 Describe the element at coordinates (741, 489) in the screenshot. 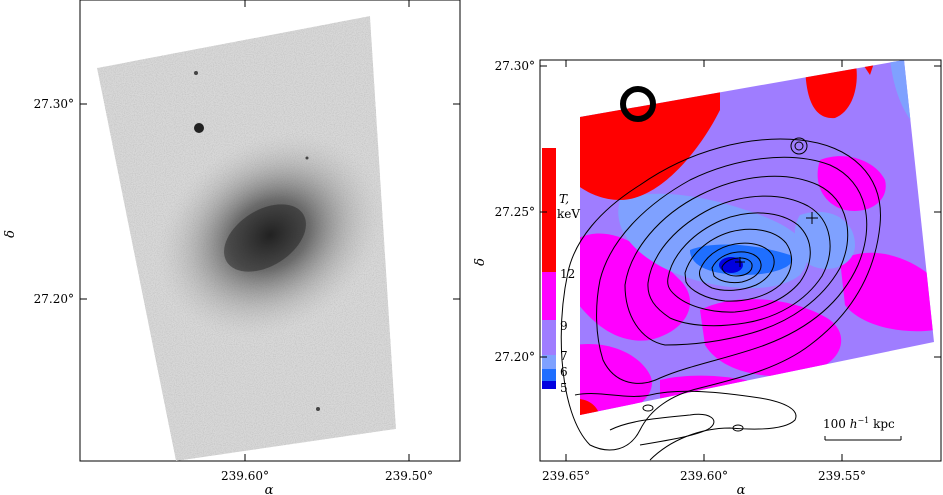

I see `right-x-axis-label: α` at that location.